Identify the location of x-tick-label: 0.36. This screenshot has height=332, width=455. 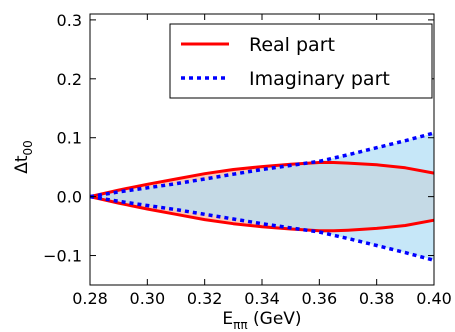
(320, 298).